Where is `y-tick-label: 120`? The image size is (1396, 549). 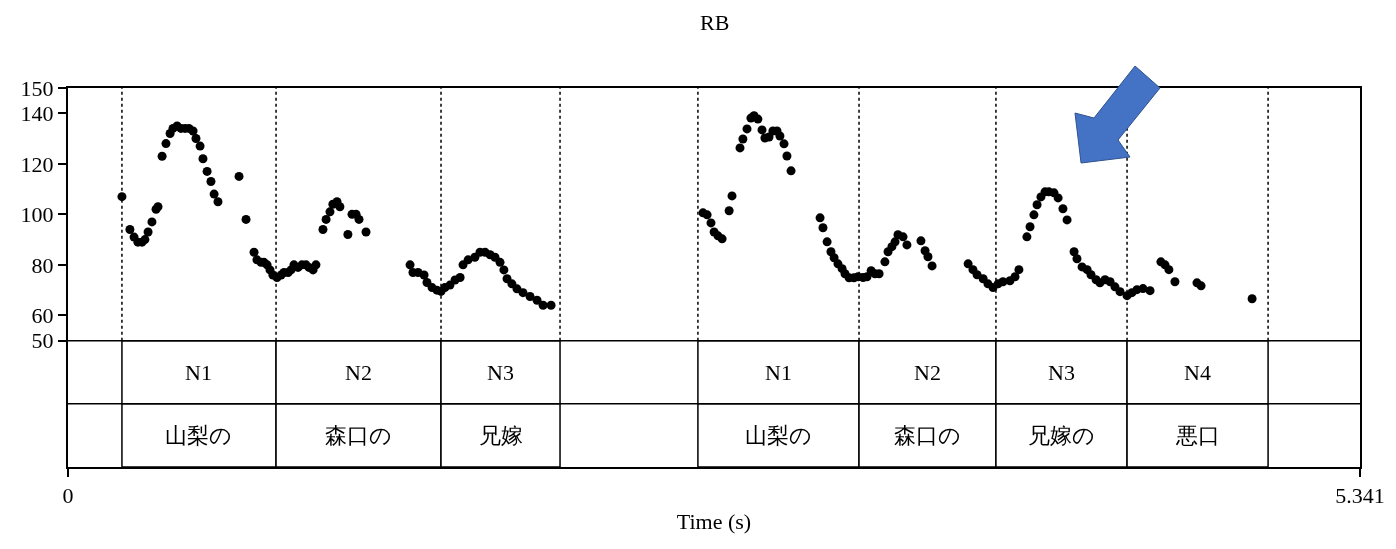 y-tick-label: 120 is located at coordinates (37, 164).